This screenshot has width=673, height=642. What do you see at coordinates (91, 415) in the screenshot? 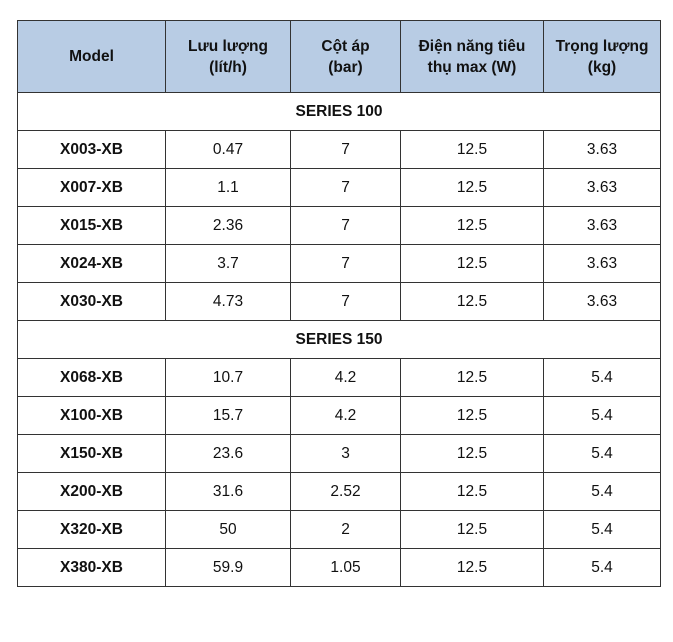
I see `model-cell: X100-XB` at bounding box center [91, 415].